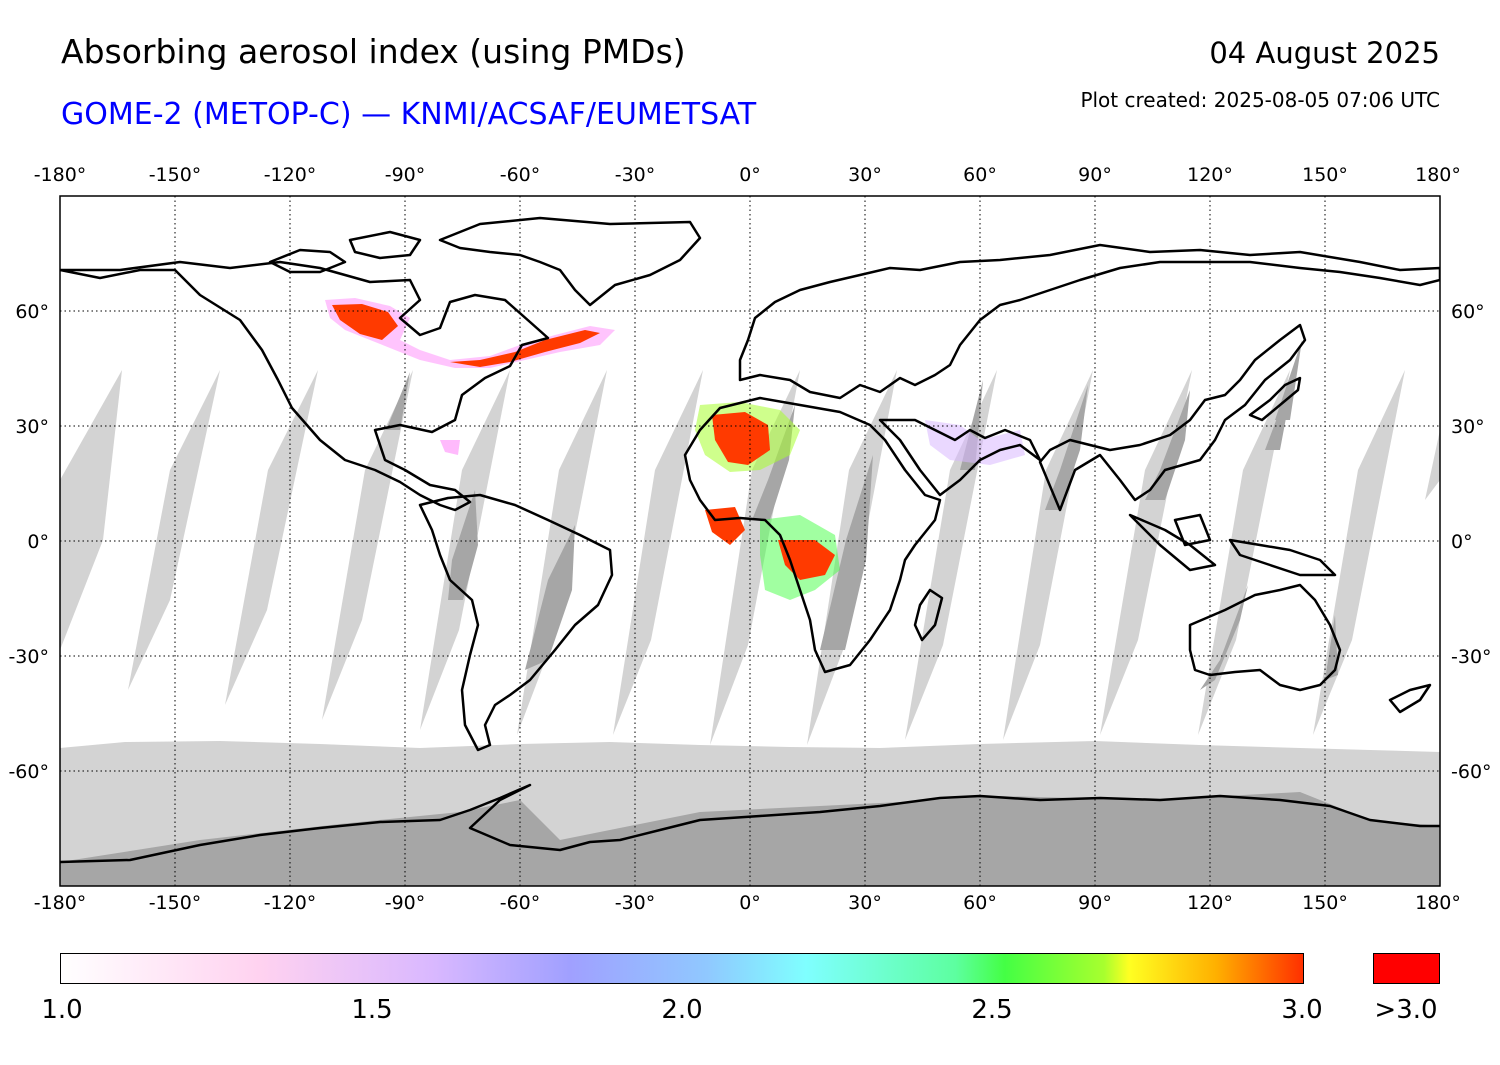 This screenshot has height=1065, width=1500. I want to click on eurasia-coast, so click(1089, 321).